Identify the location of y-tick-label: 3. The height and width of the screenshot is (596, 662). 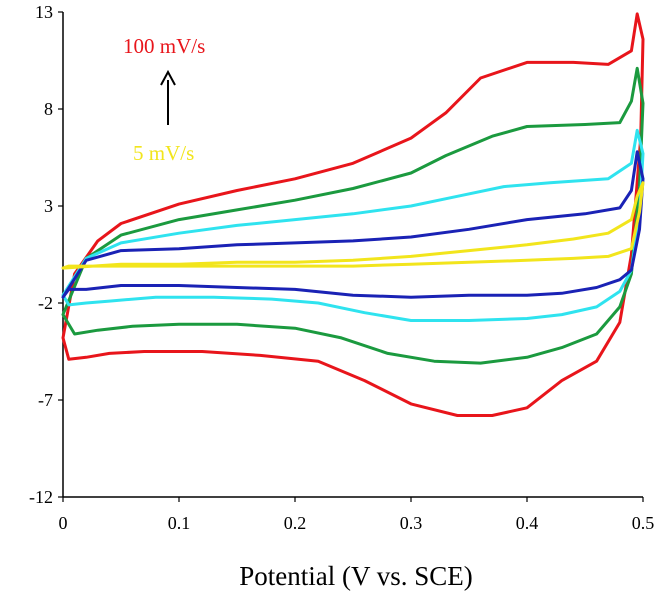
(48, 206).